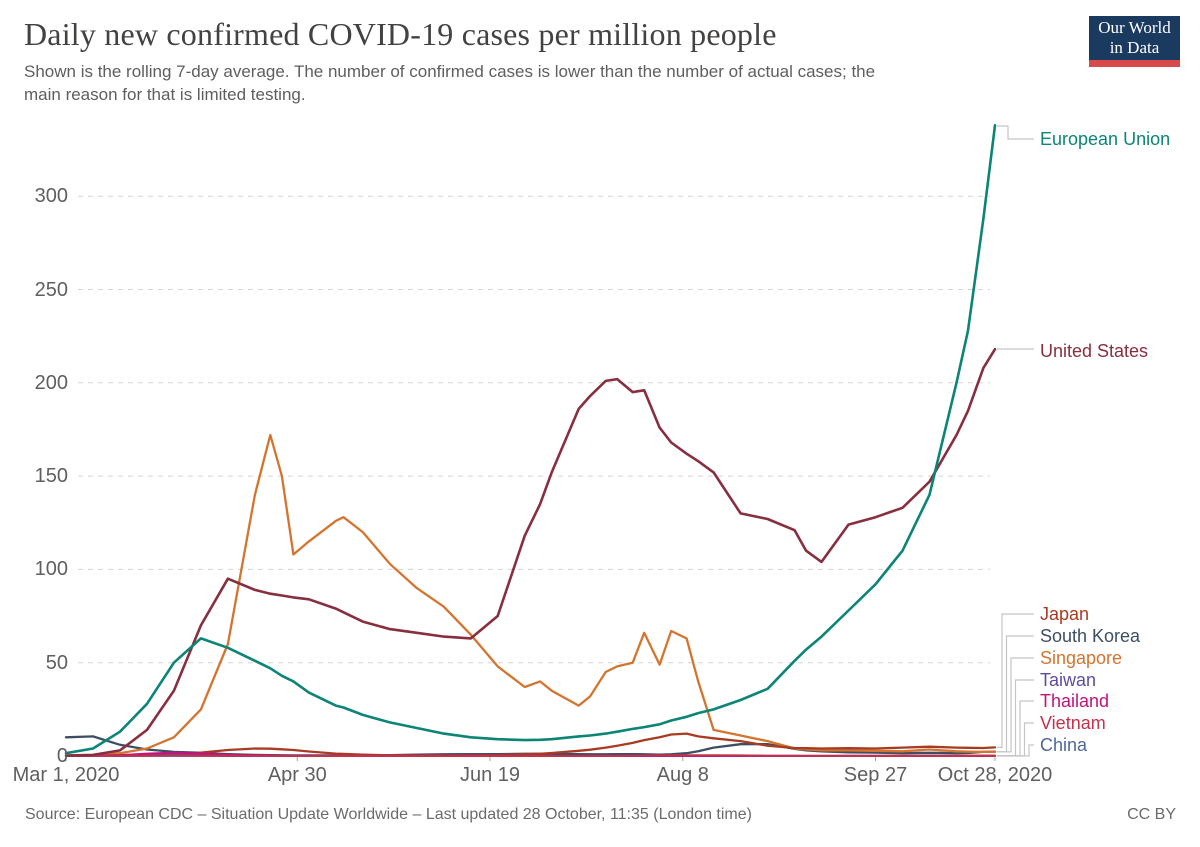  Describe the element at coordinates (1090, 636) in the screenshot. I see `series-label-south-korea: South Korea` at that location.